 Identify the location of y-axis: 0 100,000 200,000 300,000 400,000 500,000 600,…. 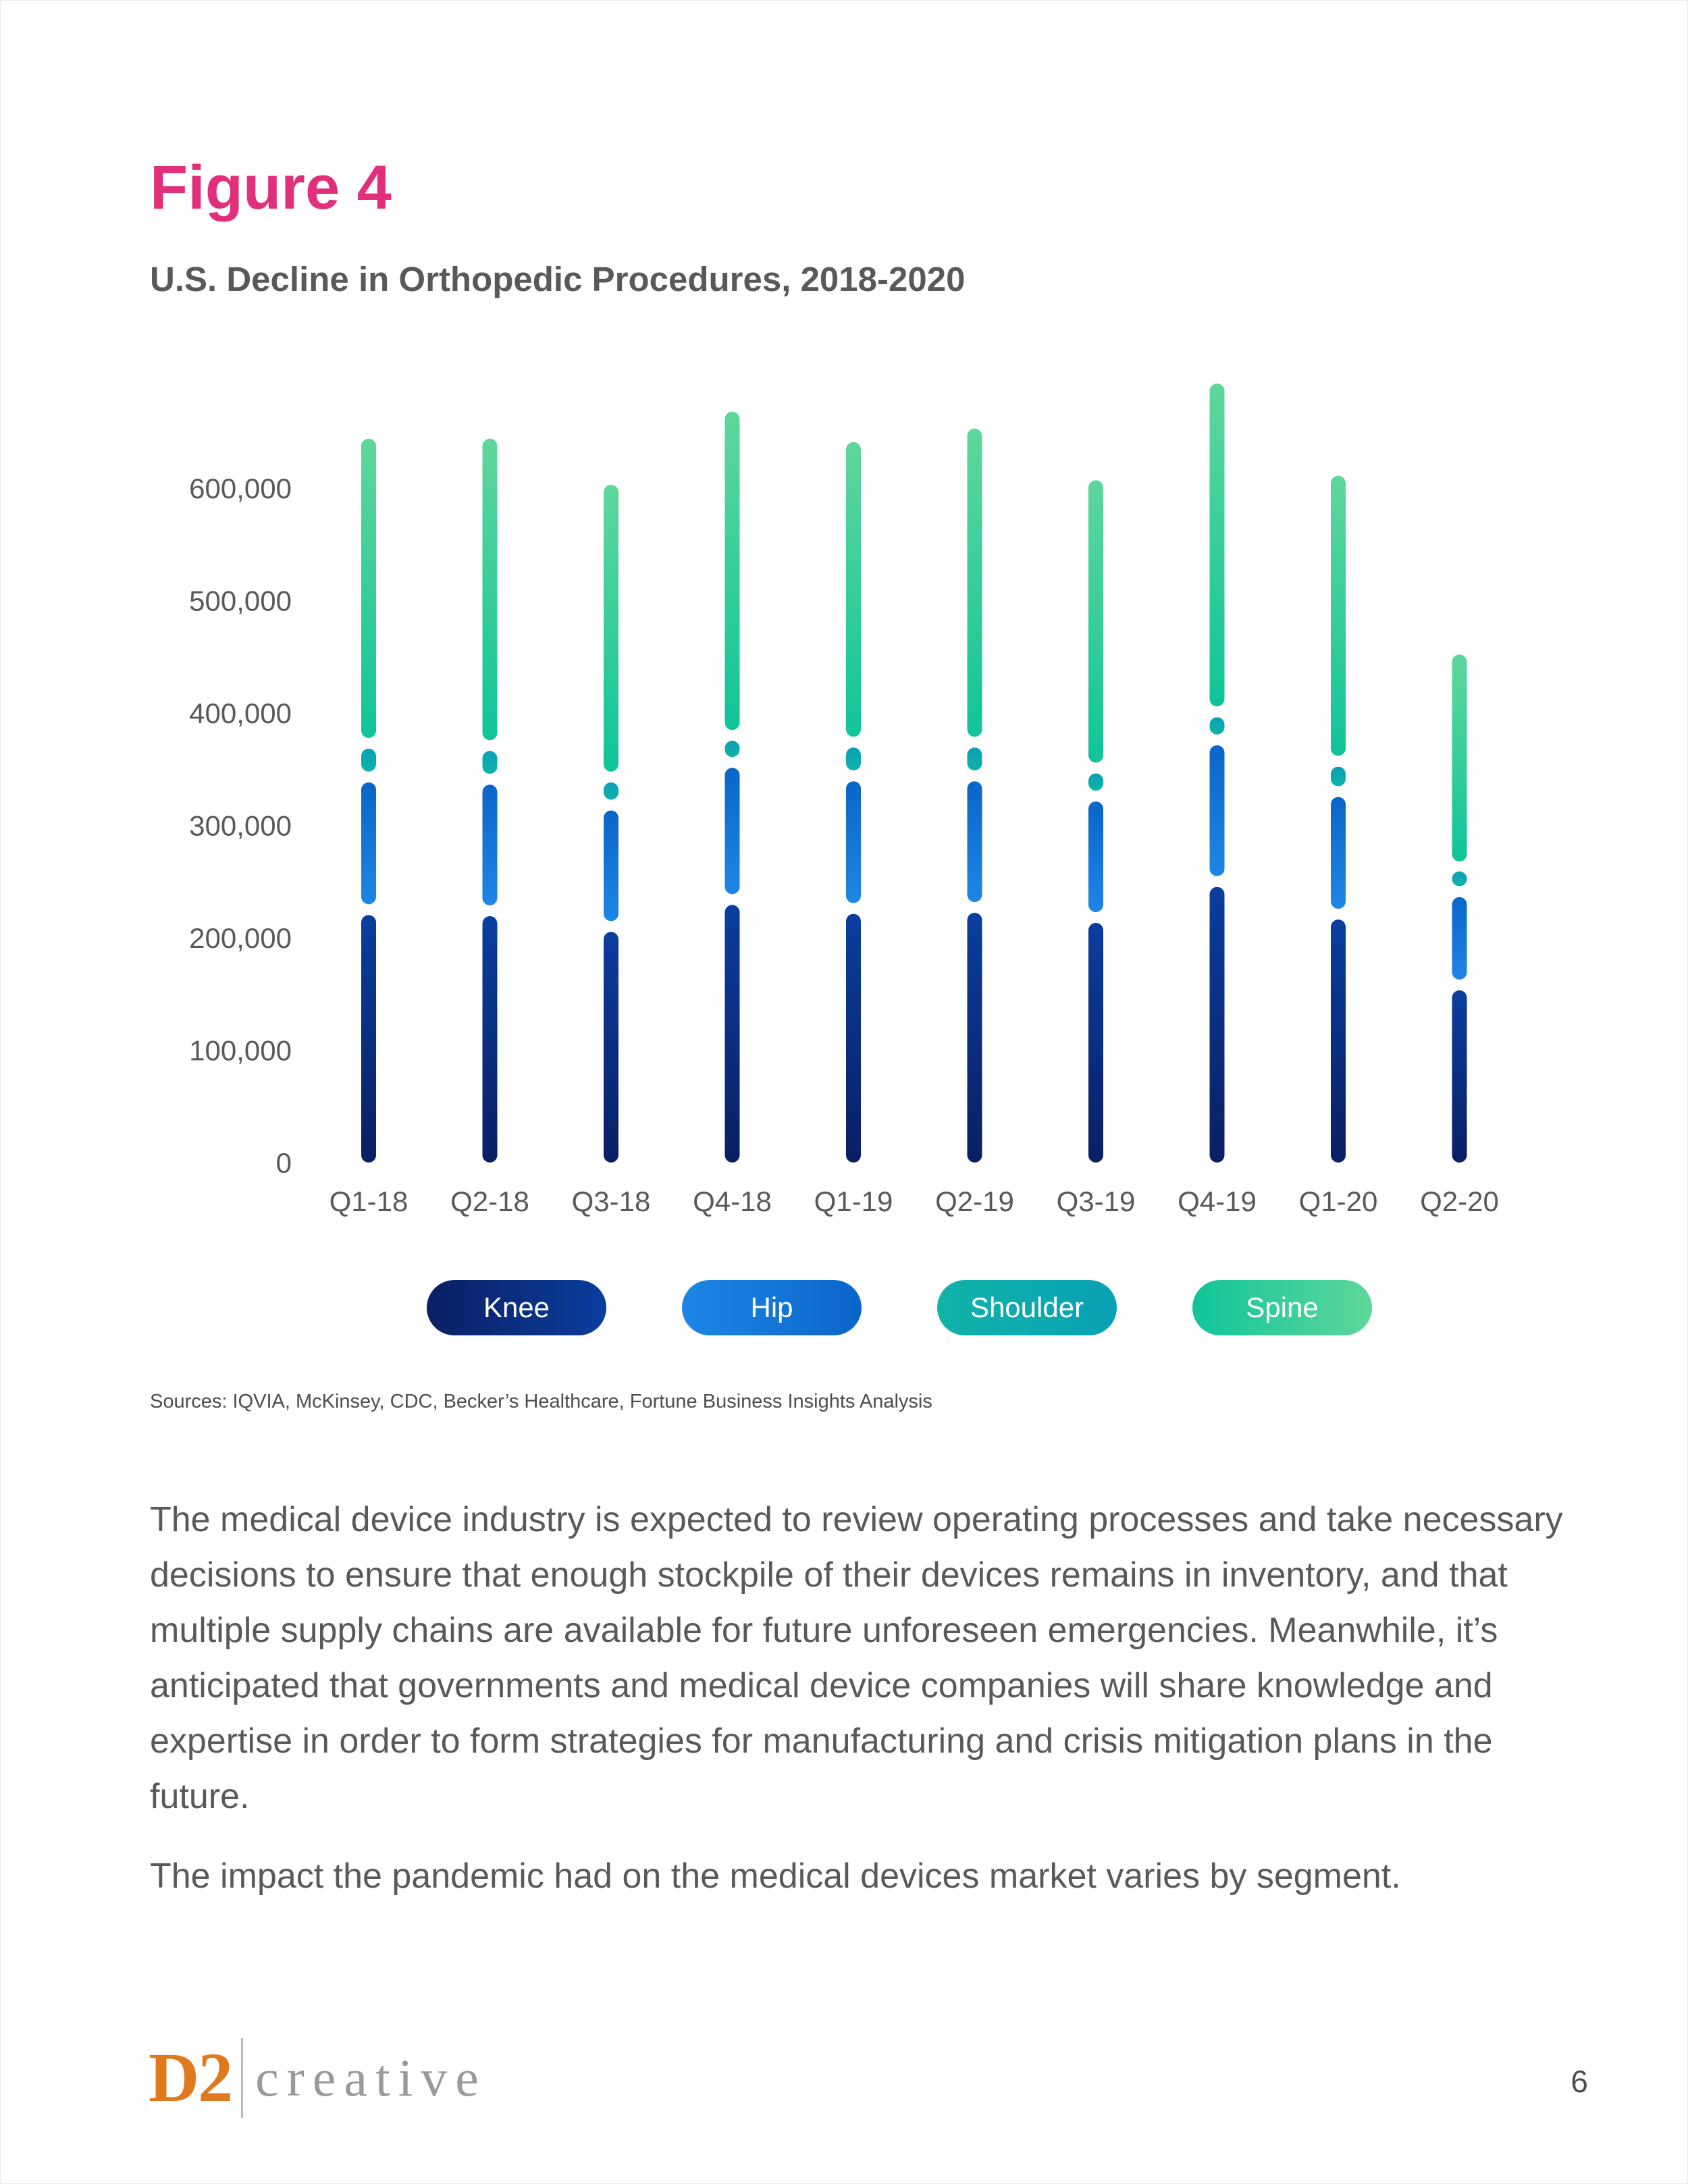
(241, 826).